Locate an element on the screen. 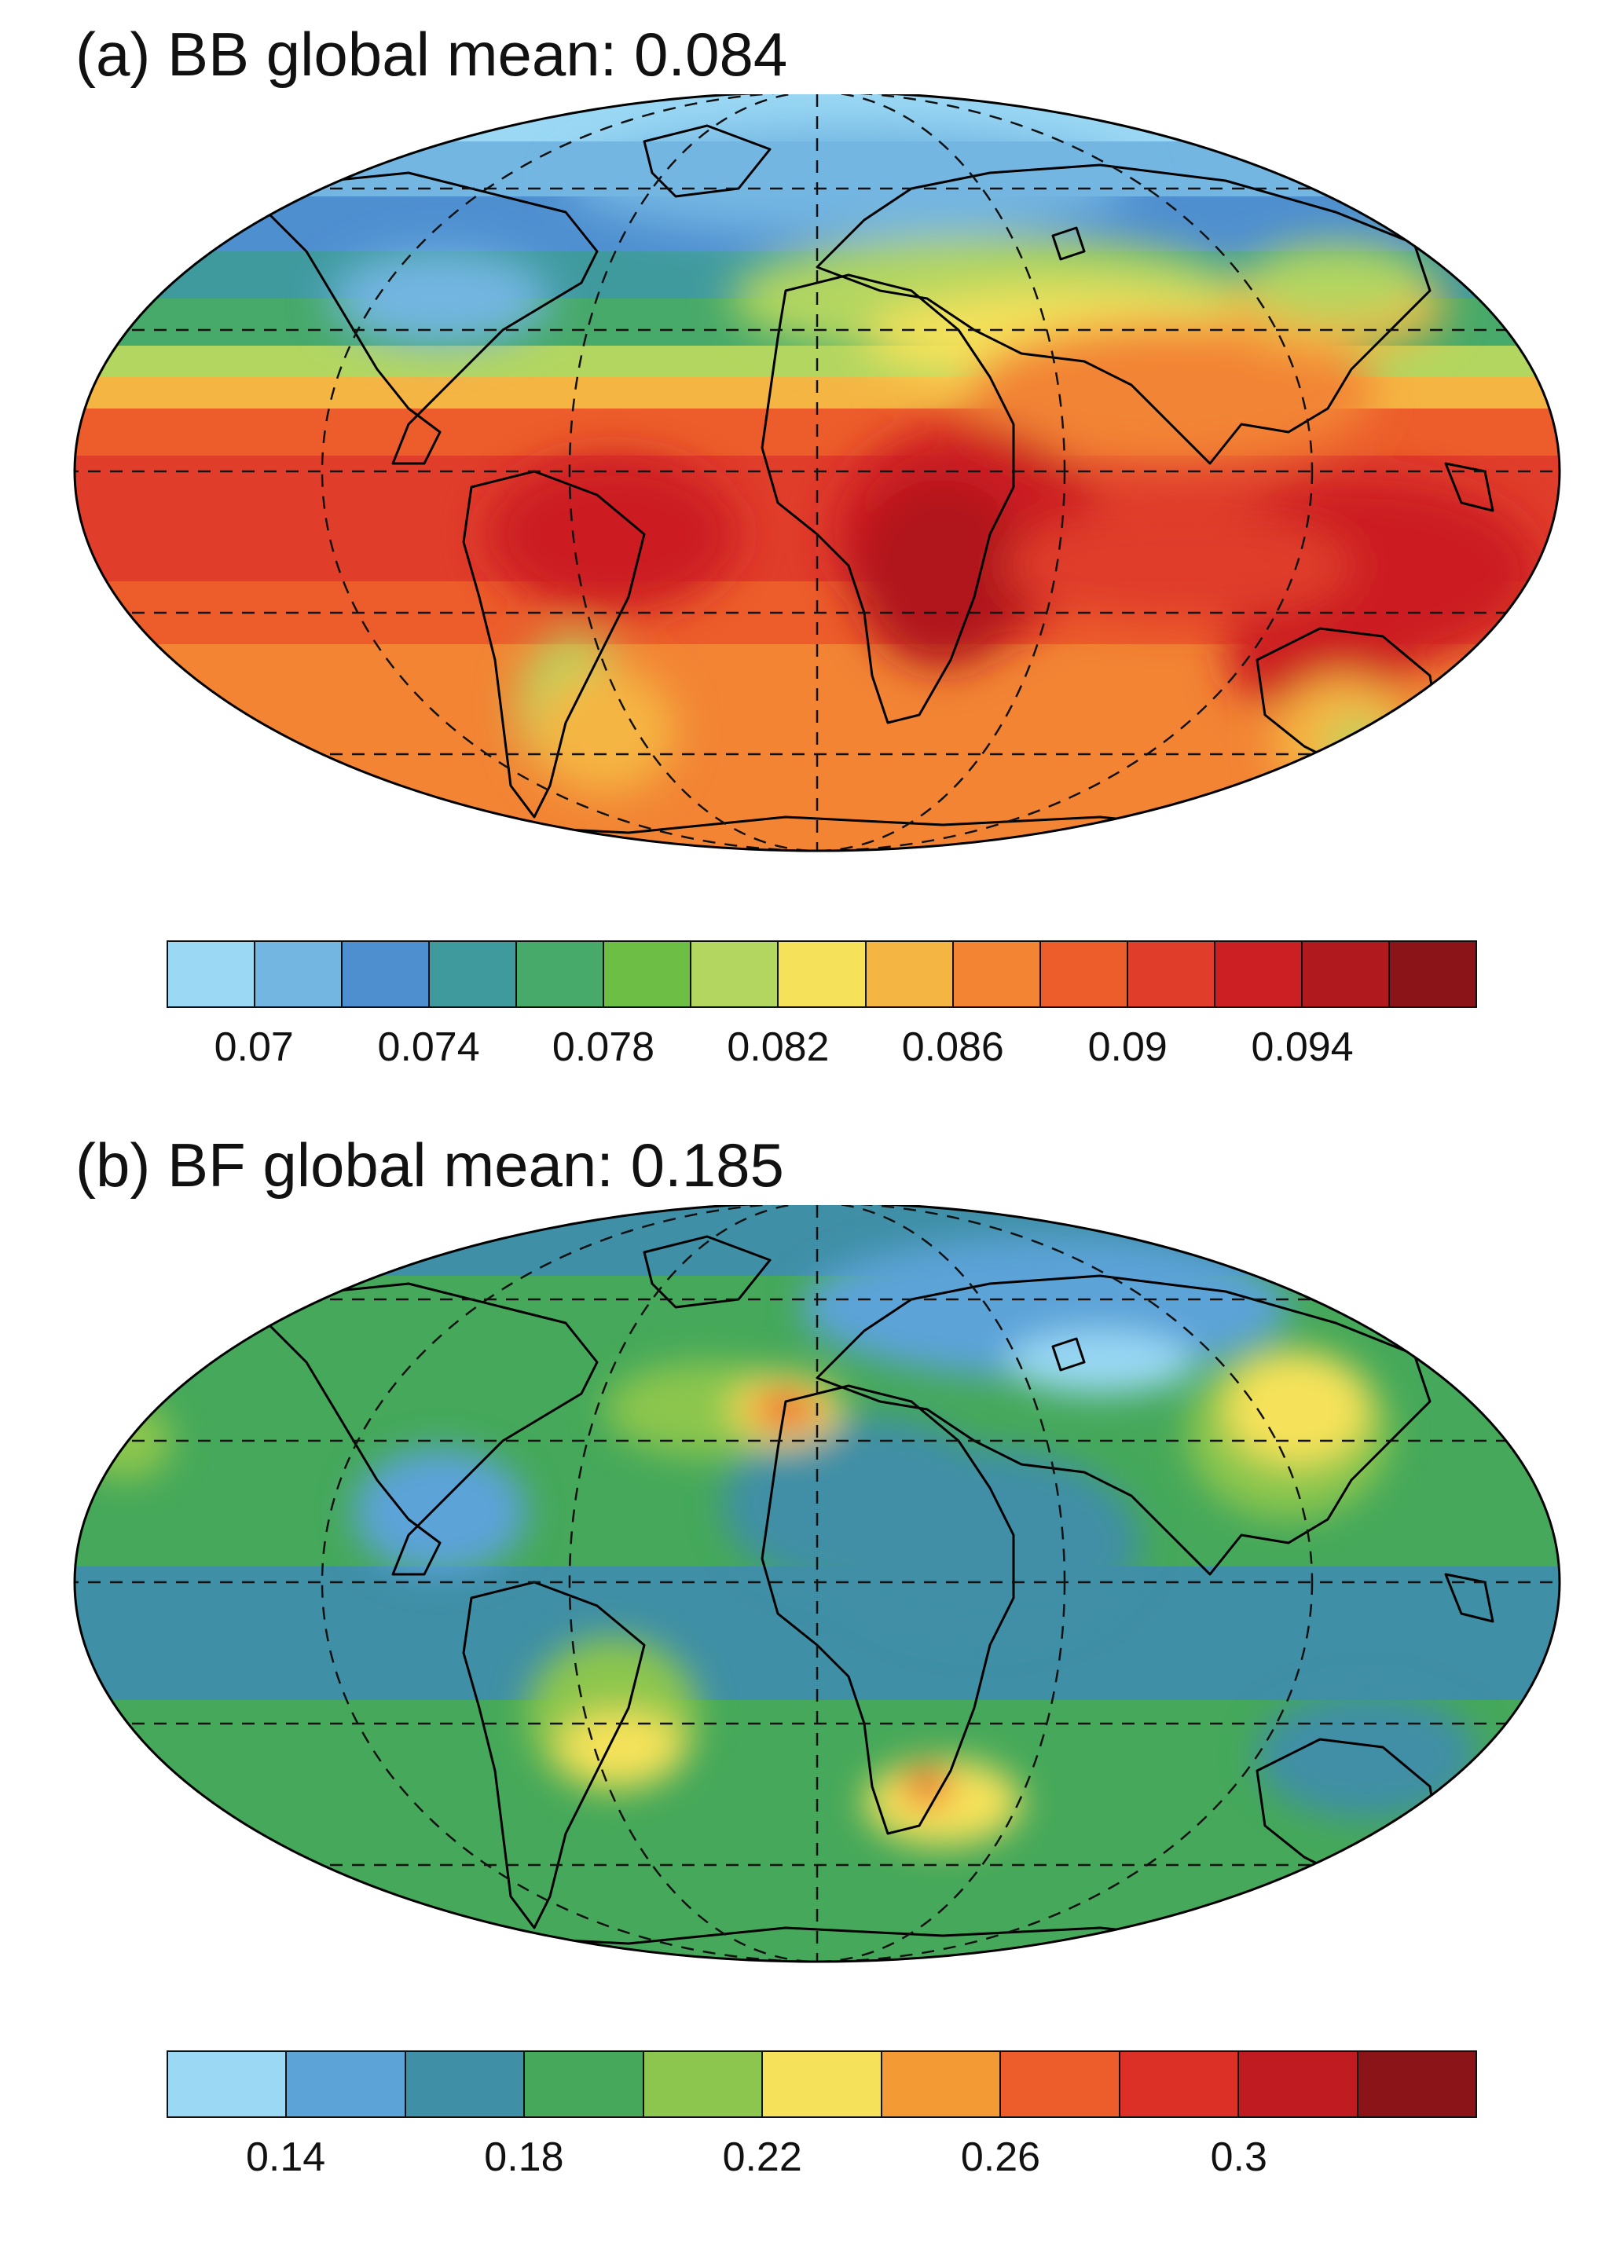  colorbar-b-tick-label: 0.14 is located at coordinates (286, 2157).